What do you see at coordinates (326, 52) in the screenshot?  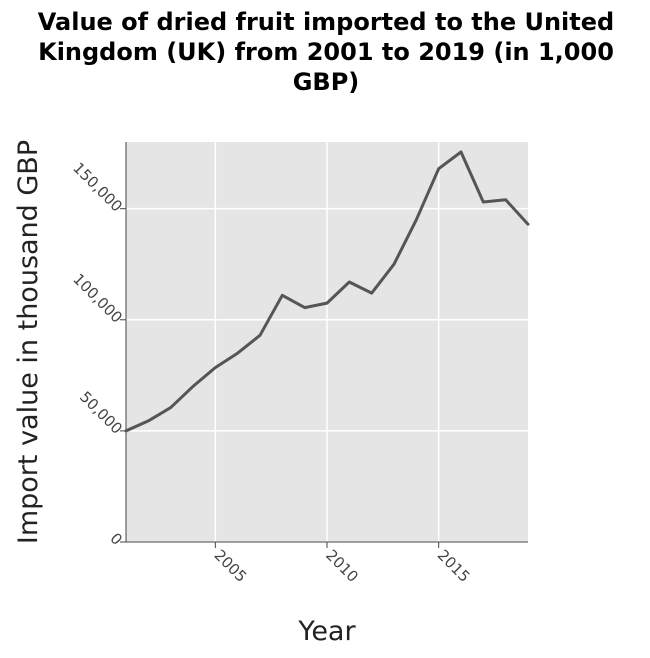 I see `chart-title-line-2: Kingdom (UK) from 2001 to 2019 (in 1,000` at bounding box center [326, 52].